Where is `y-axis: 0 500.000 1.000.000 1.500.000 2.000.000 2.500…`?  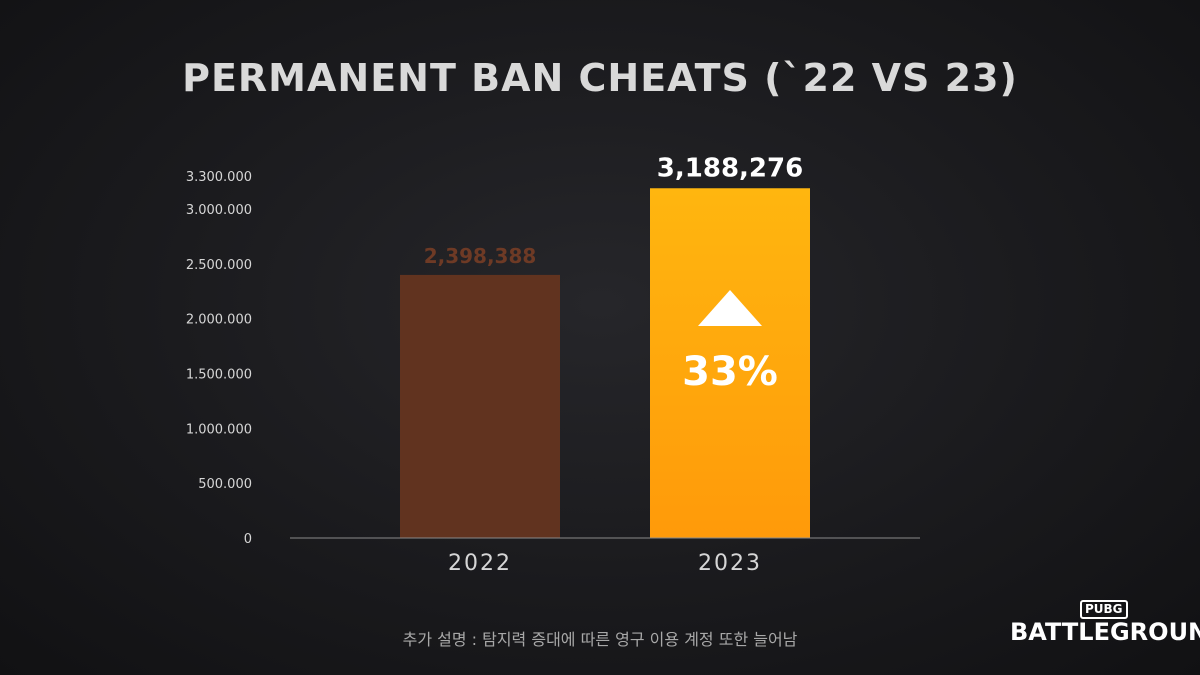
y-axis: 0 500.000 1.000.000 1.500.000 2.000.000 2.500… is located at coordinates (219, 358).